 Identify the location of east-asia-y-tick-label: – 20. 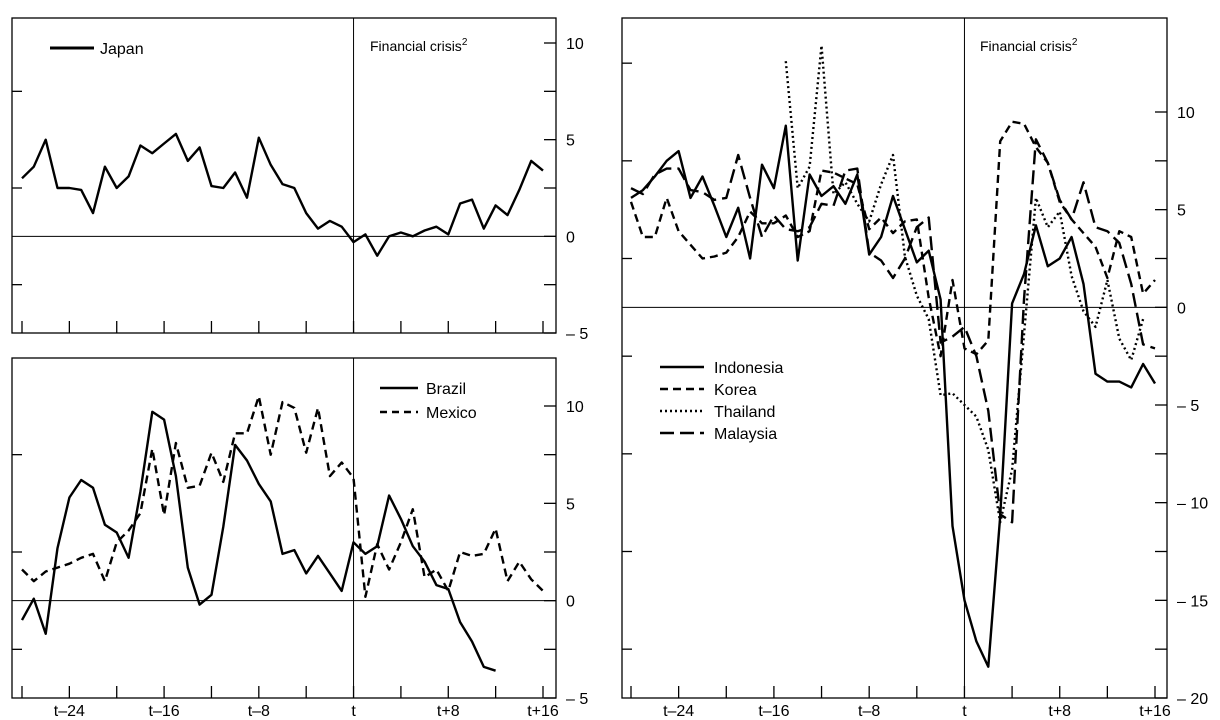
(1192, 699).